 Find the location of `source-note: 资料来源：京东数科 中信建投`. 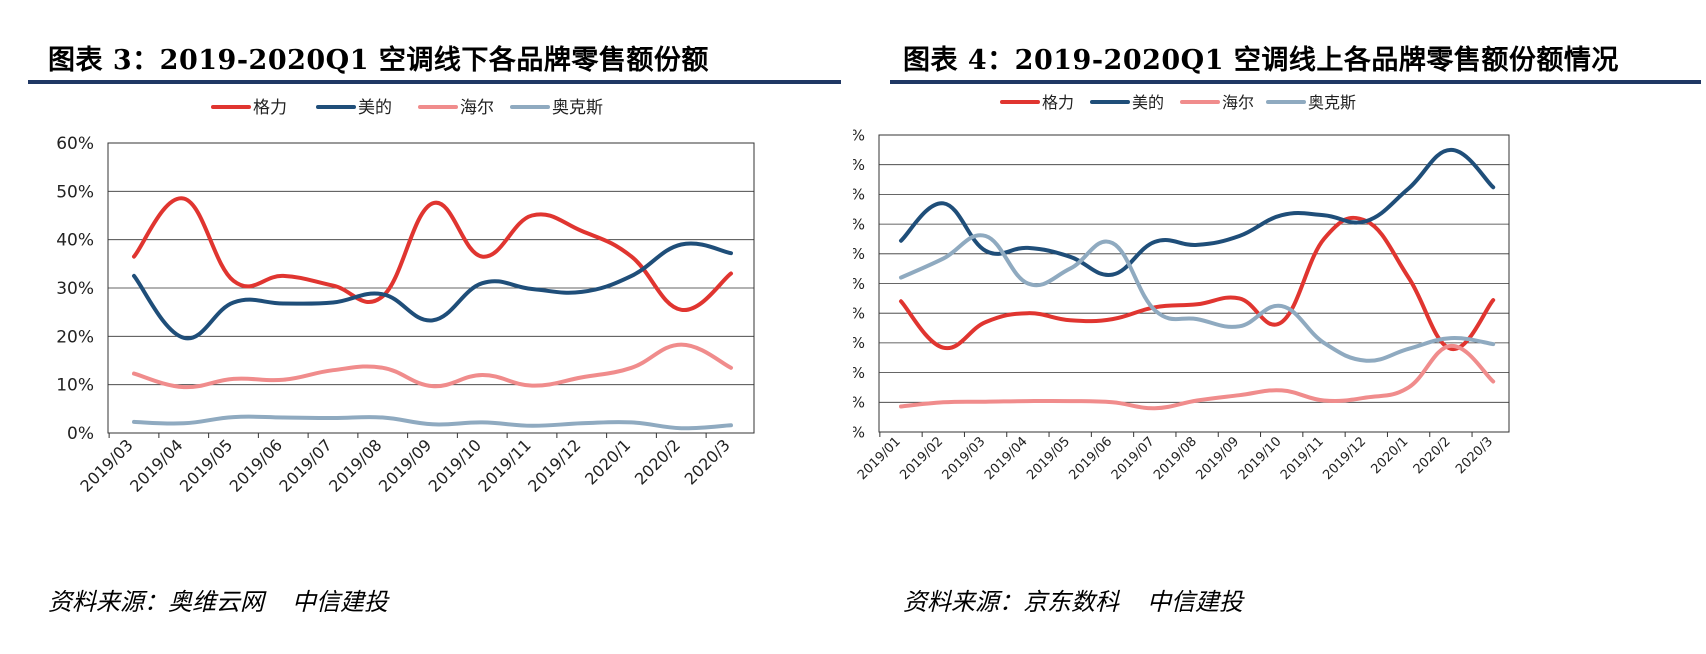

source-note: 资料来源：京东数科 中信建投 is located at coordinates (1073, 599).